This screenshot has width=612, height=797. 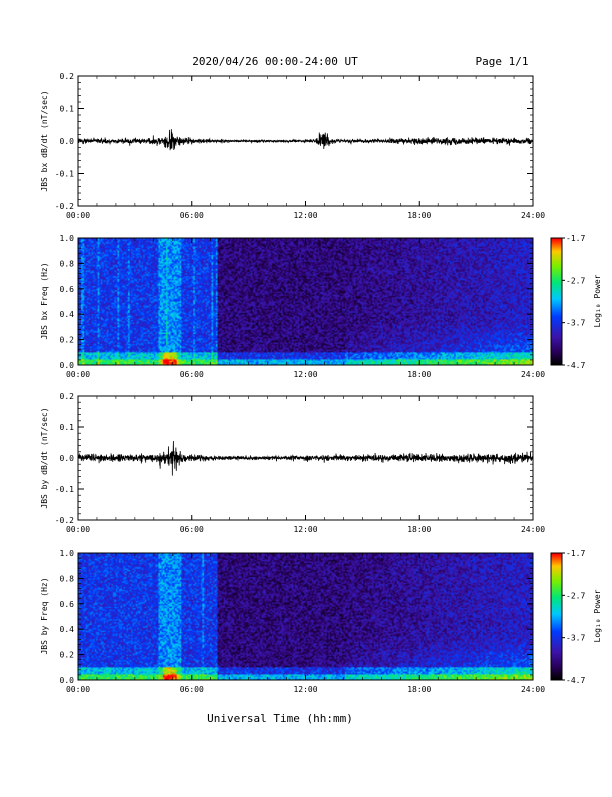 I want to click on by-spectrogram-y-axis: 0.0 0.2 0.4 0.6 0.8 1.0, so click(x=296, y=617).